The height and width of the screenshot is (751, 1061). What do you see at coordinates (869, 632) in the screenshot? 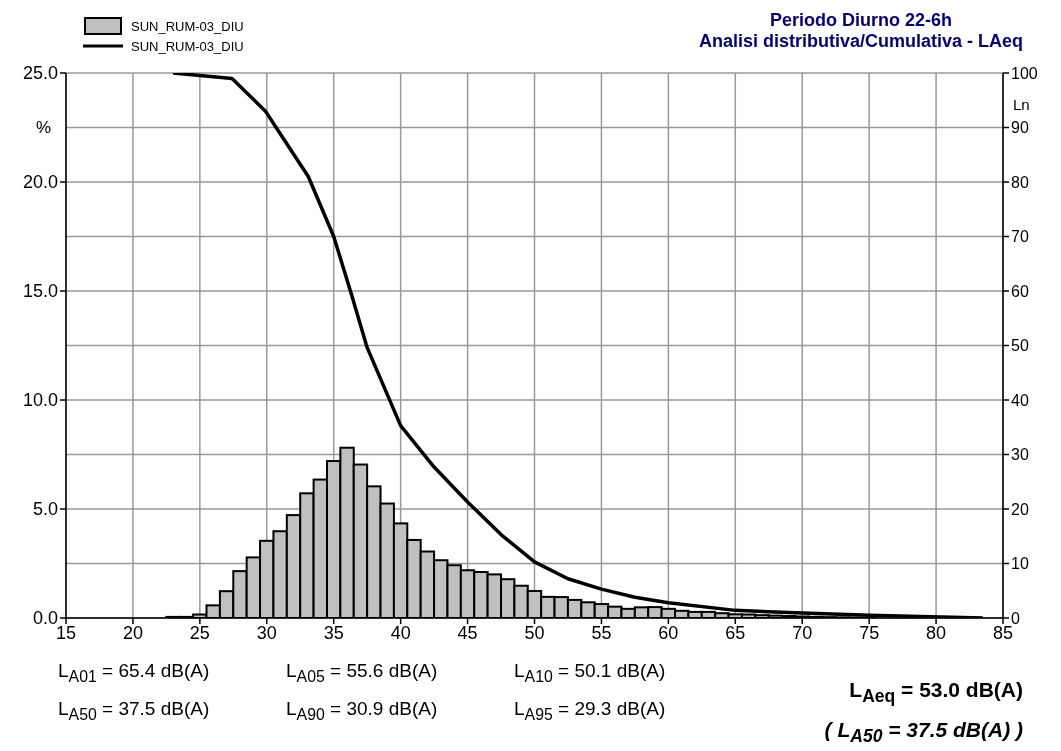
I see `x-tick-label: 75` at bounding box center [869, 632].